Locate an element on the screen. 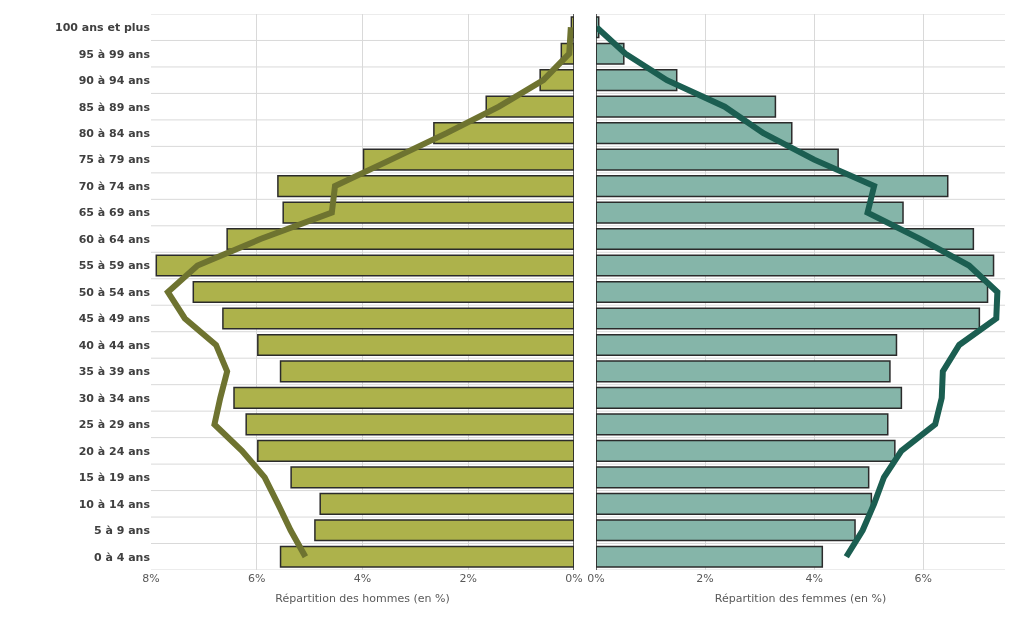 Image resolution: width=1017 pixels, height=638 pixels. y-tick-label: 55 à 59 ans is located at coordinates (114, 266).